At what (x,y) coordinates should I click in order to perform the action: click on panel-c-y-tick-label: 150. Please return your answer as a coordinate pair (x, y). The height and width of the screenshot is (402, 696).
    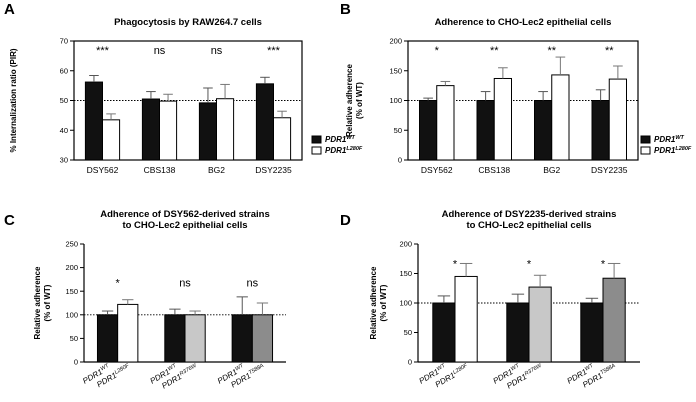
    Looking at the image, I should click on (71, 291).